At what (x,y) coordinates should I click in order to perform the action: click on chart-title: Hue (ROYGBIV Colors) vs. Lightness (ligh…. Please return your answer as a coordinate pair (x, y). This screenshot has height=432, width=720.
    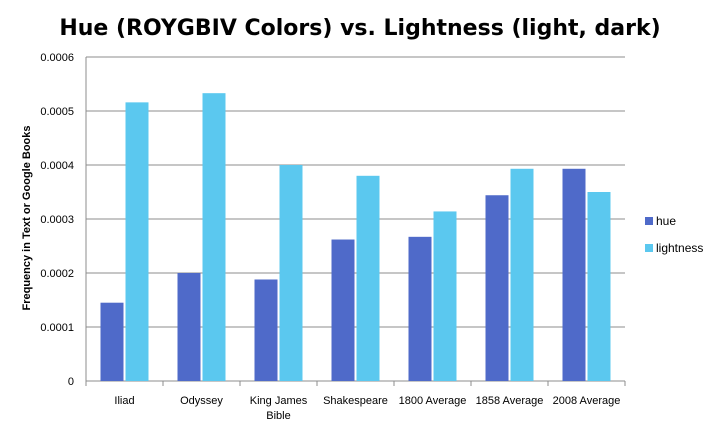
    Looking at the image, I should click on (359, 28).